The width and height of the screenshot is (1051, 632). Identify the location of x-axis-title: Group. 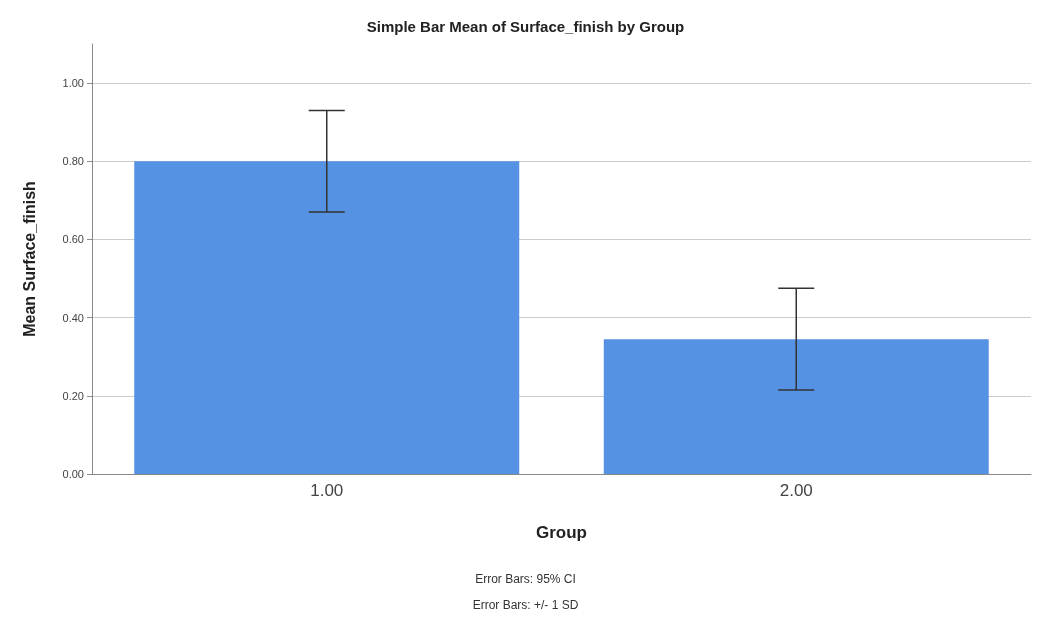
(561, 532).